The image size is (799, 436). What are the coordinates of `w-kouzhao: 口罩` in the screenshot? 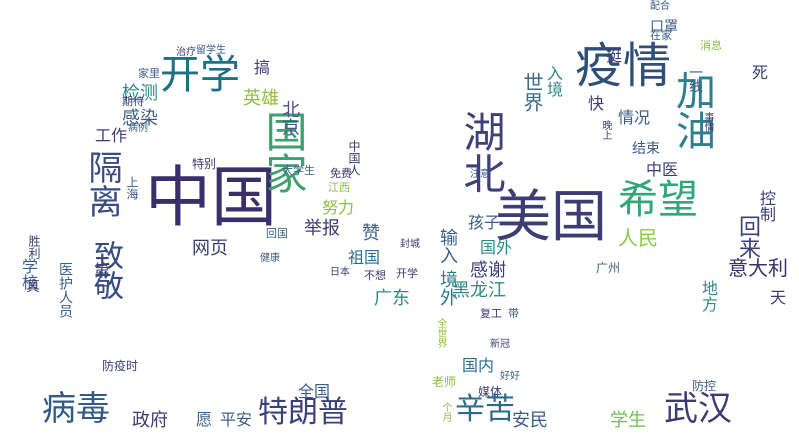 It's located at (664, 27).